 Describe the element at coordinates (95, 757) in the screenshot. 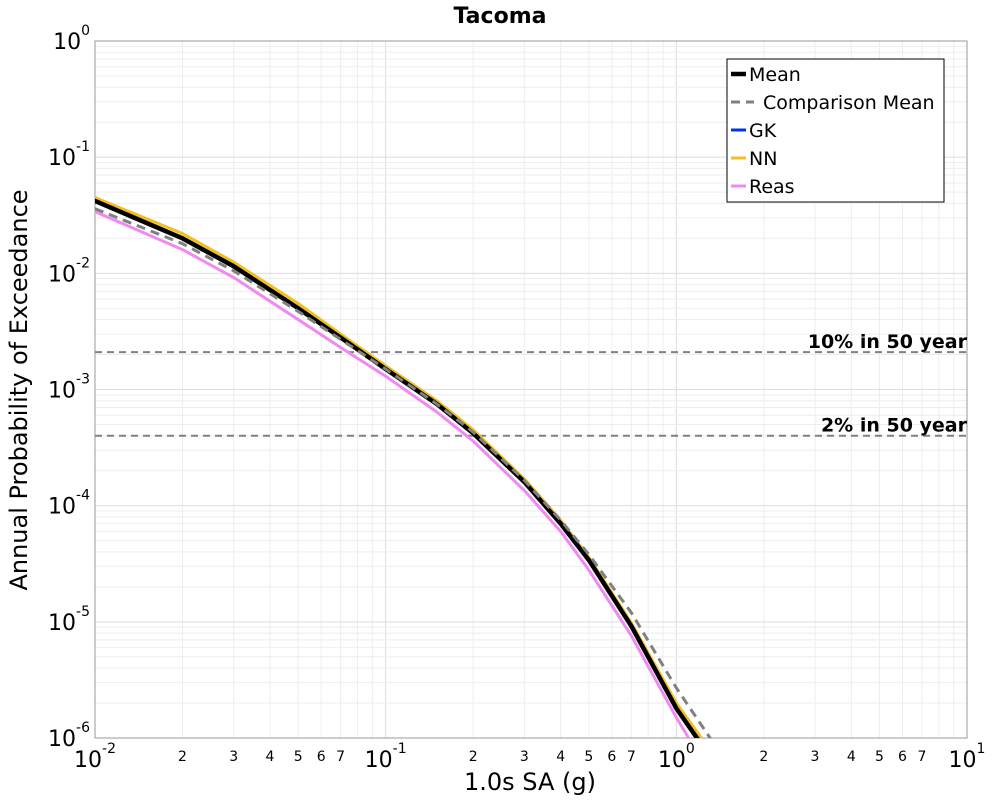

I see `x-tick-label: 10⁻²` at that location.